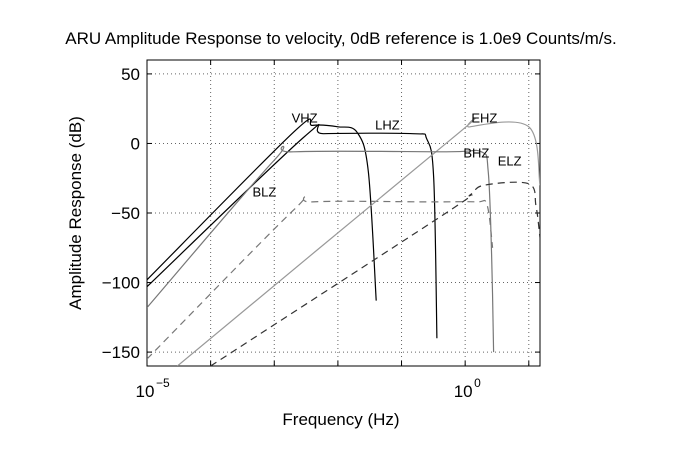  I want to click on x-tick-label: 10 −5, so click(153, 388).